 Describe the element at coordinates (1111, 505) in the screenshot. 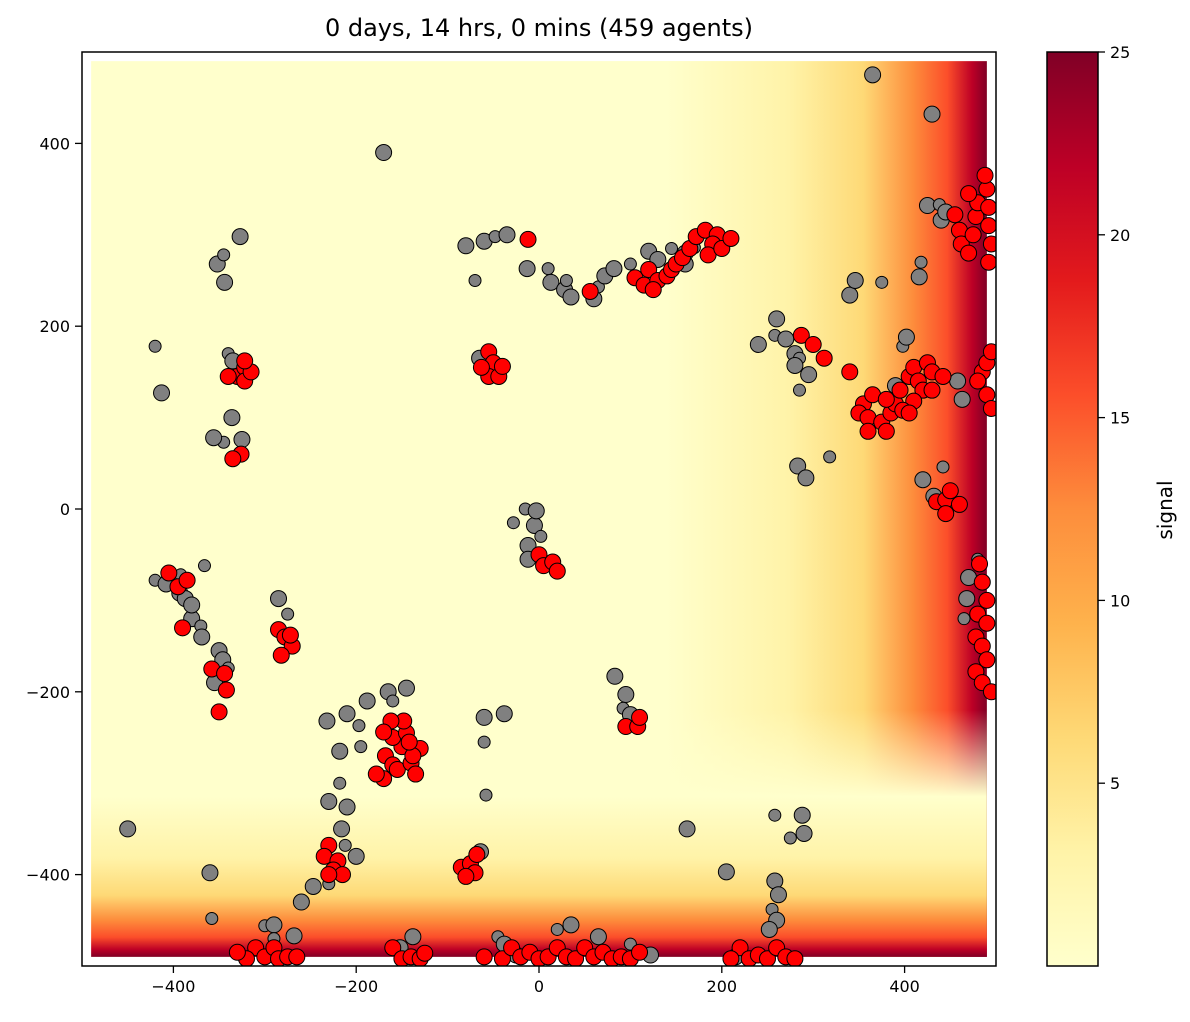

I see `colorbar: 5 10 15 20 25 signal` at that location.